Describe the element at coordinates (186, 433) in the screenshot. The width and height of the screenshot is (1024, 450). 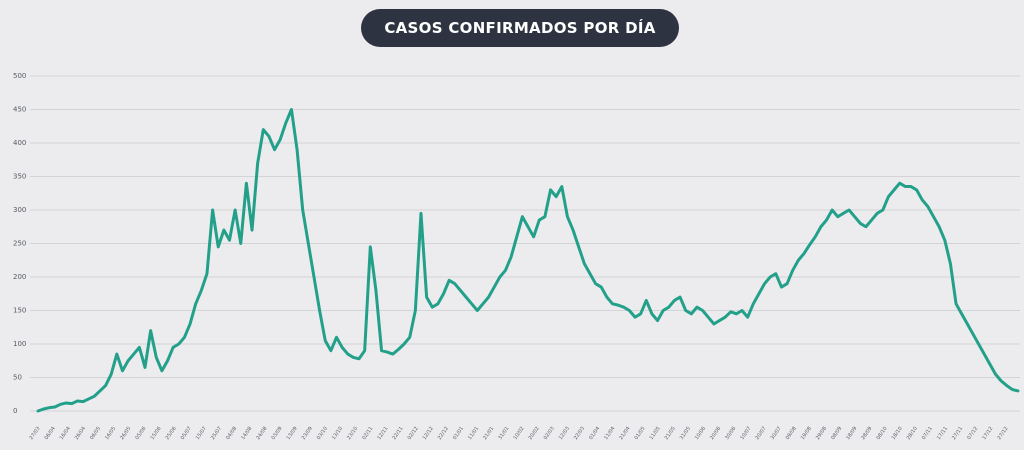
I see `x-tick-label: 05/07` at that location.